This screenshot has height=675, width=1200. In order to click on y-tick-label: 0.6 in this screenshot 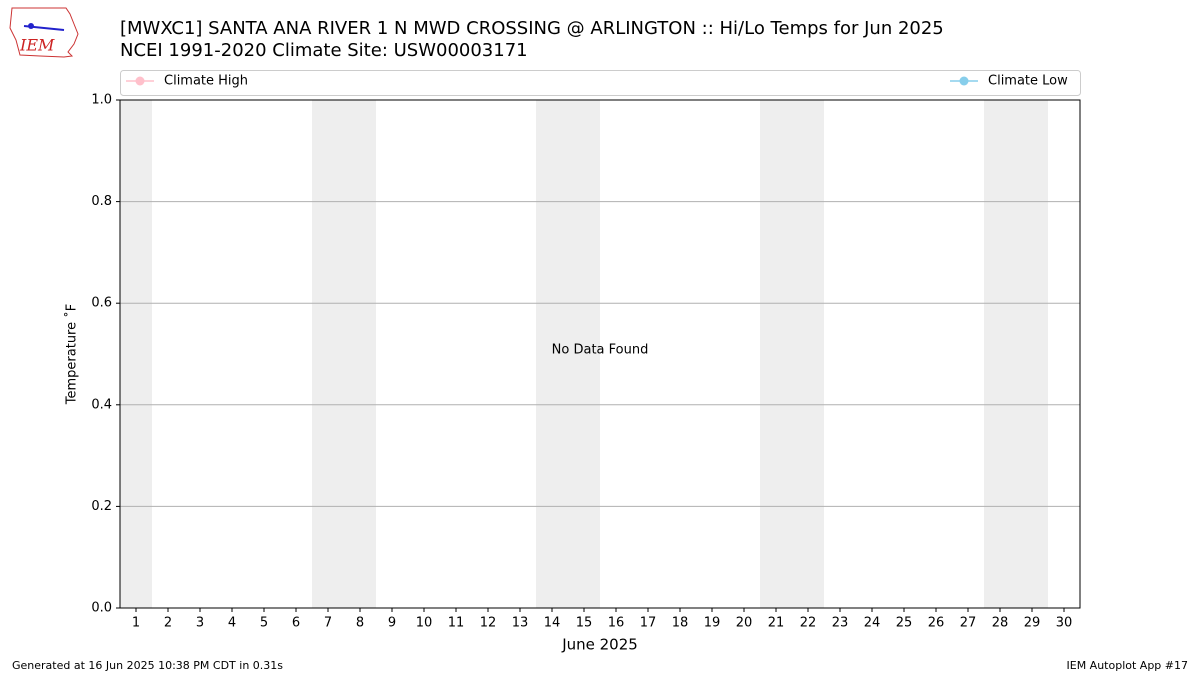, I will do `click(101, 303)`.